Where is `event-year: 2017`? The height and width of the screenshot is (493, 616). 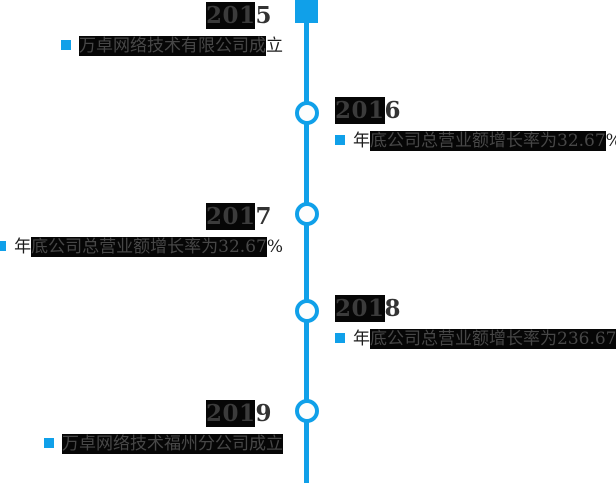
event-year: 2017 is located at coordinates (141, 216).